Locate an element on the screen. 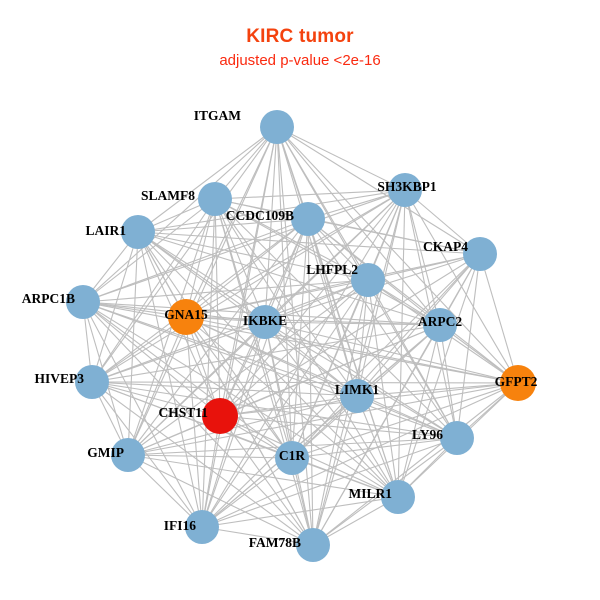 This screenshot has width=600, height=600. graph-node-label: LIMK1 is located at coordinates (357, 389).